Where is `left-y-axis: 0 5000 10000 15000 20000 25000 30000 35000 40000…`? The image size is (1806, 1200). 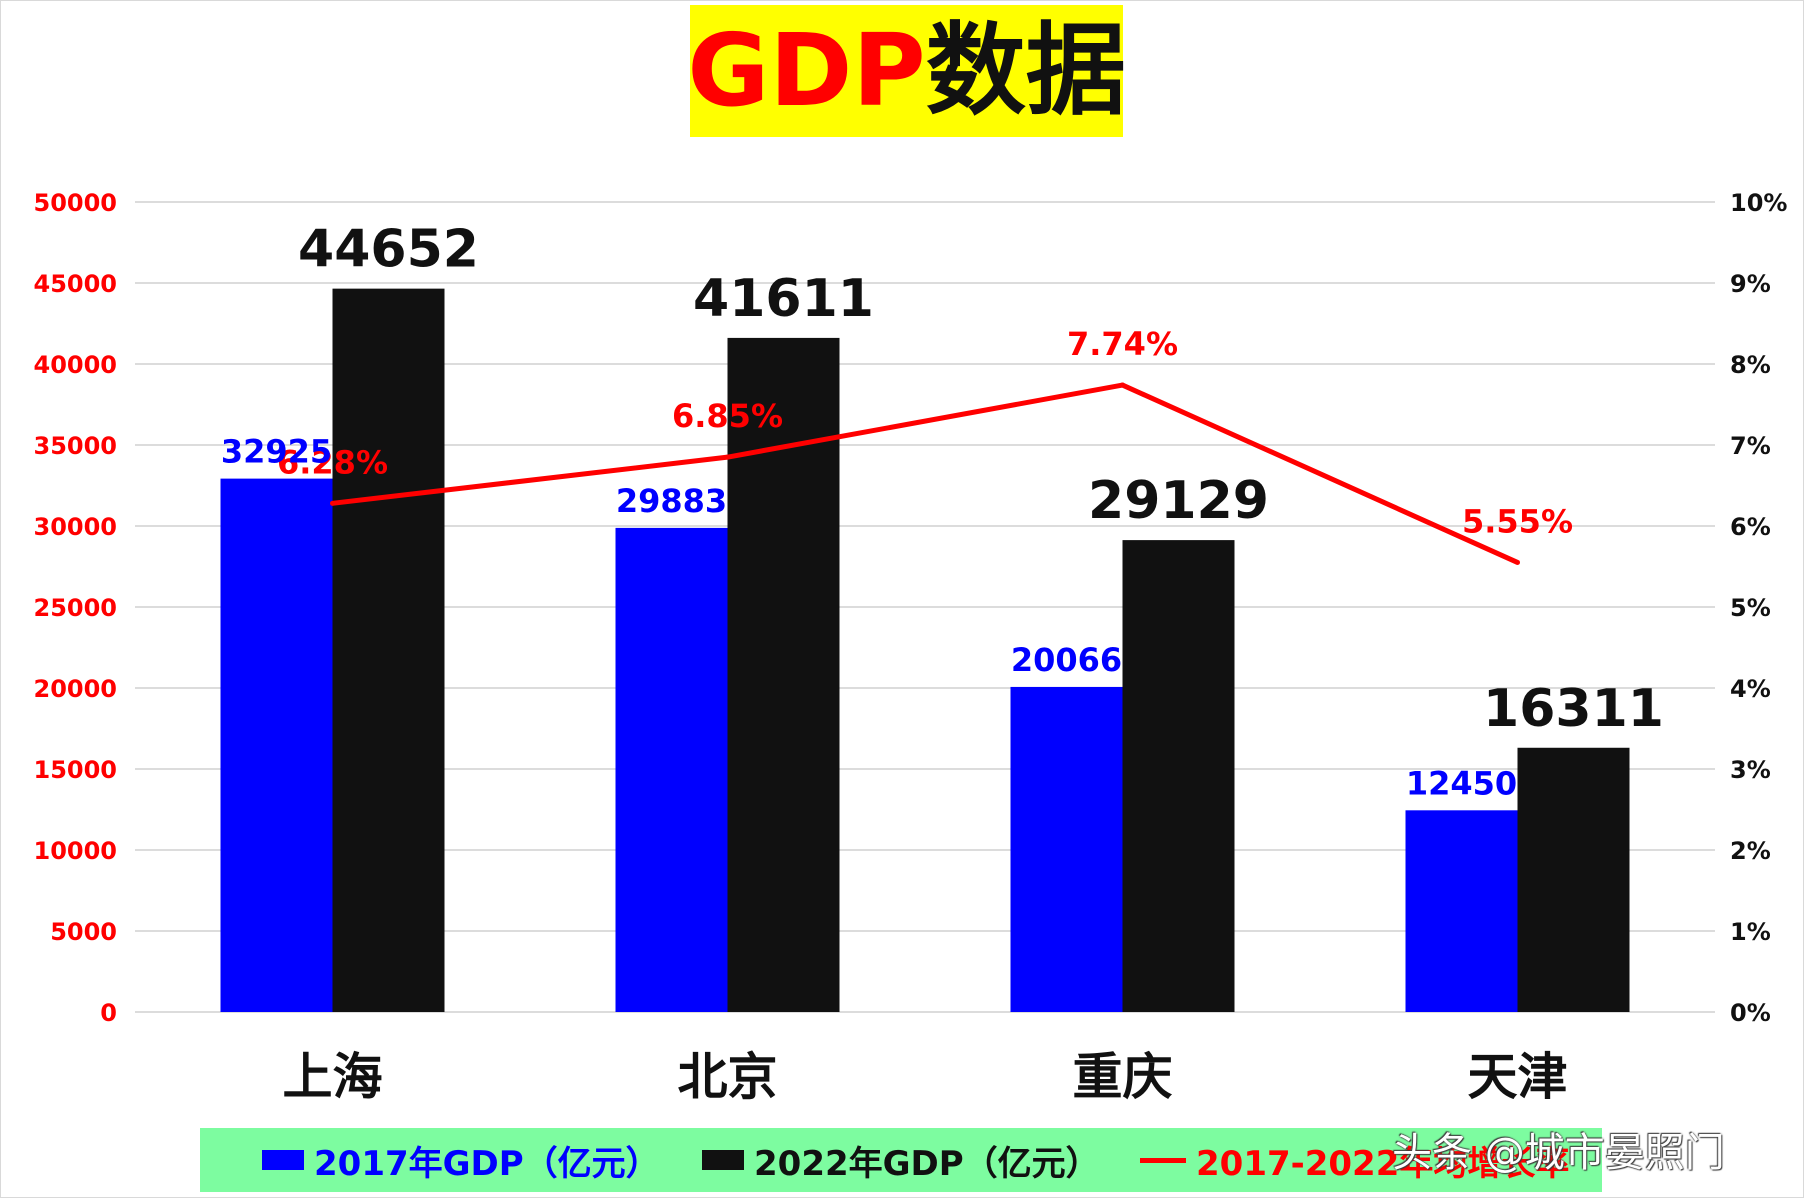
left-y-axis: 0 5000 10000 15000 20000 25000 30000 35000 40000… is located at coordinates (76, 608).